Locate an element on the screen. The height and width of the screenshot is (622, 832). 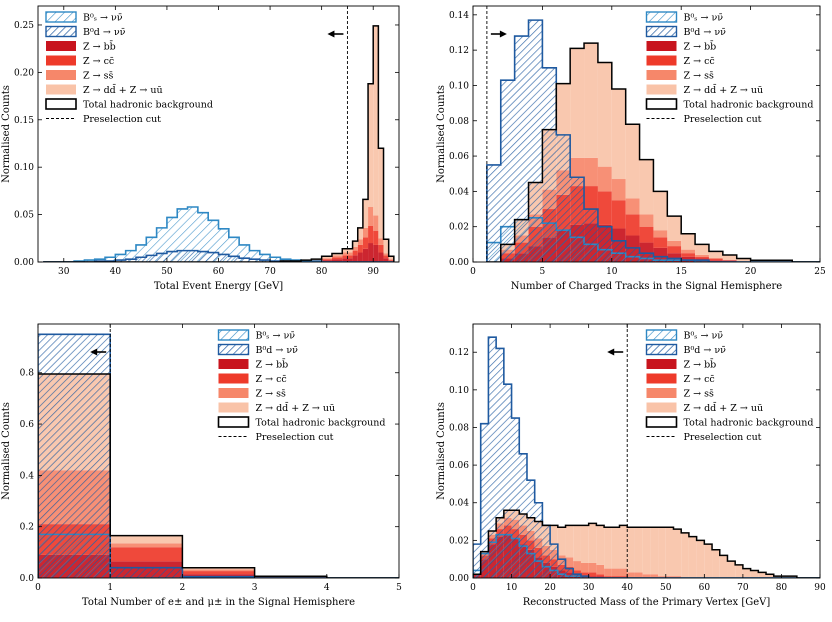
legend-label-bd: B⁰d → νν̄ is located at coordinates (705, 350).